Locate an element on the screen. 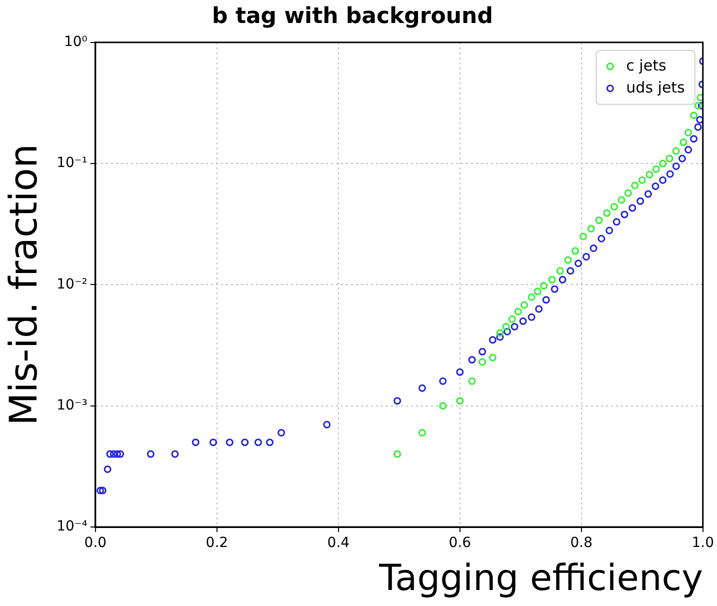 Image resolution: width=717 pixels, height=606 pixels. y-tick-label: 10⁻² is located at coordinates (72, 284).